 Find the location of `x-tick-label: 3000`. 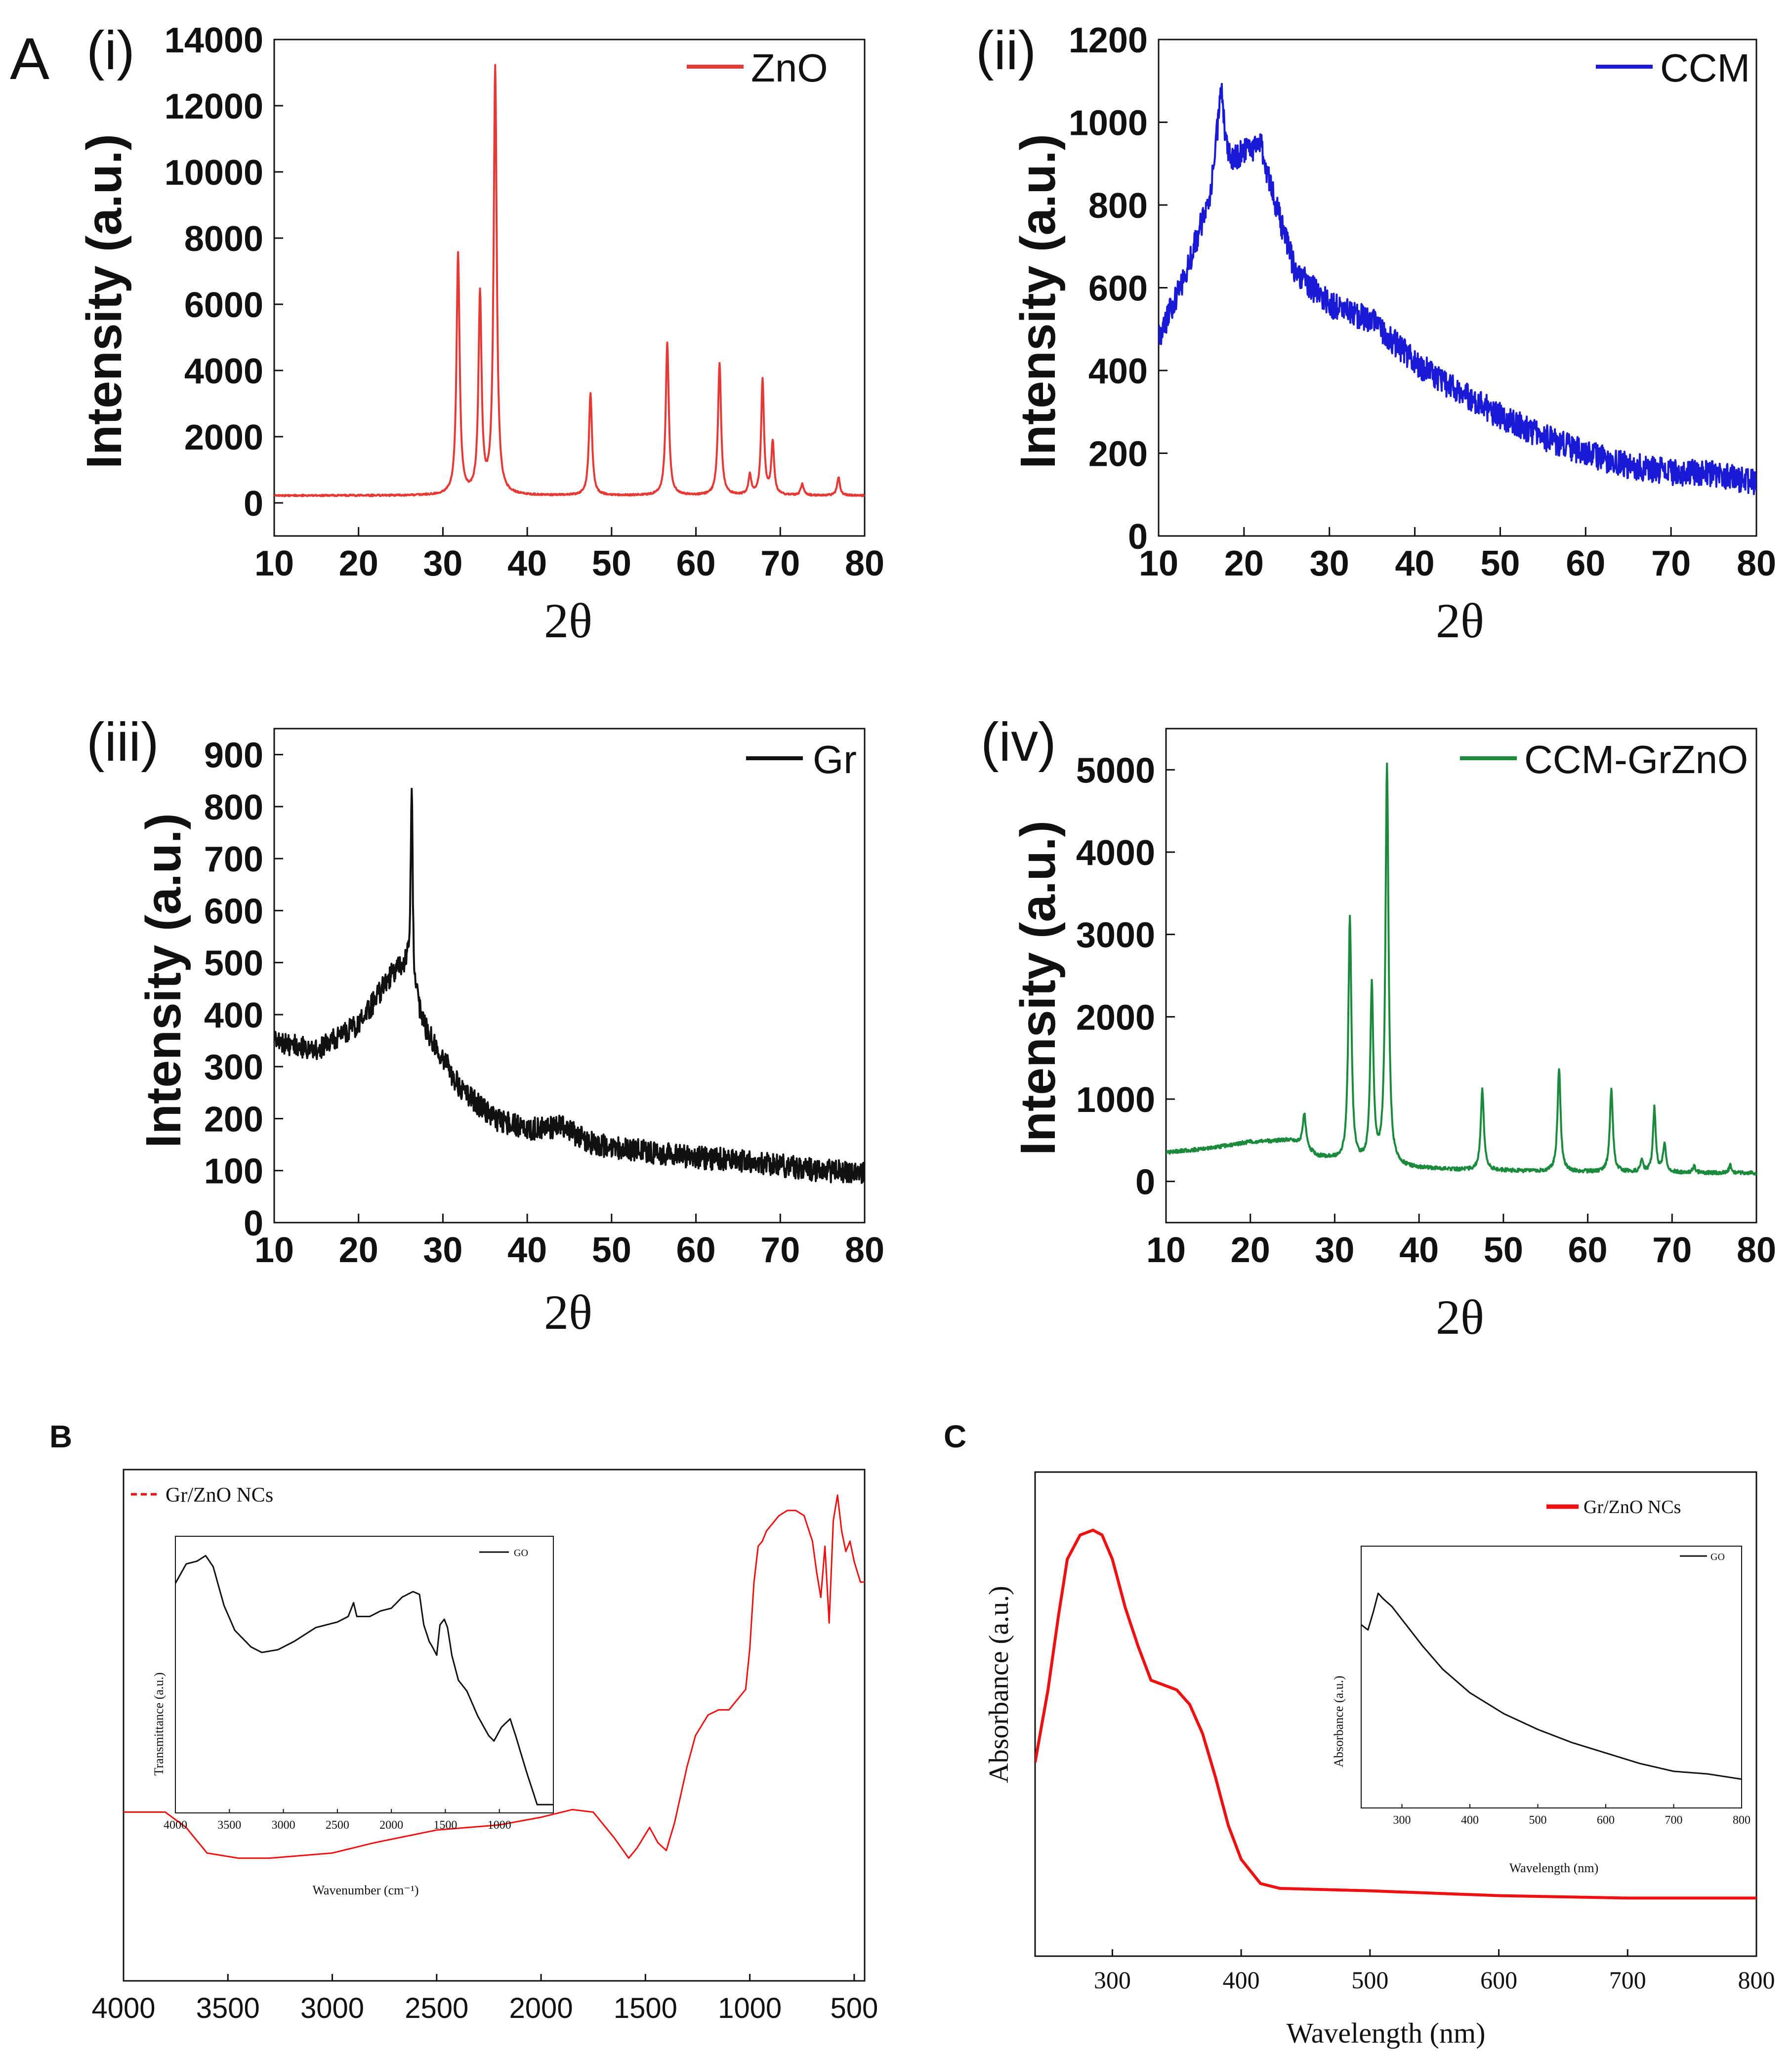

x-tick-label: 3000 is located at coordinates (332, 2008).